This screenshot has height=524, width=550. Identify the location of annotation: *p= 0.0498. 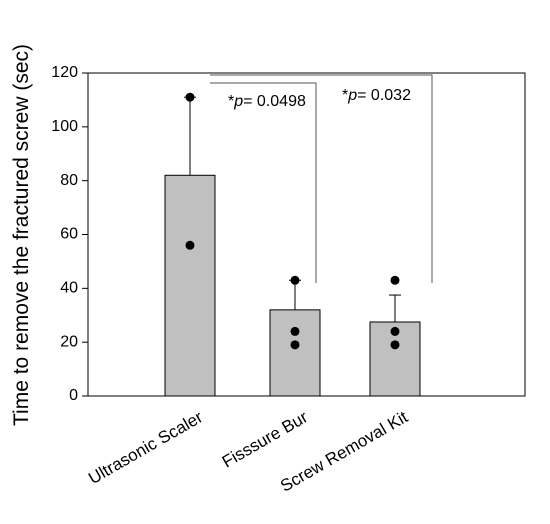
(267, 101).